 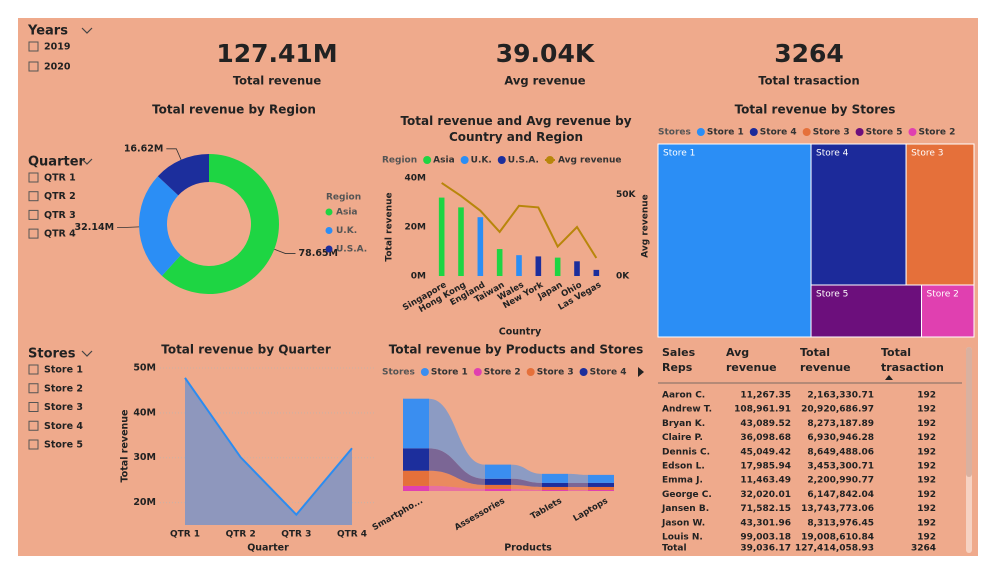 What do you see at coordinates (399, 161) in the screenshot?
I see `legend-title: Region` at bounding box center [399, 161].